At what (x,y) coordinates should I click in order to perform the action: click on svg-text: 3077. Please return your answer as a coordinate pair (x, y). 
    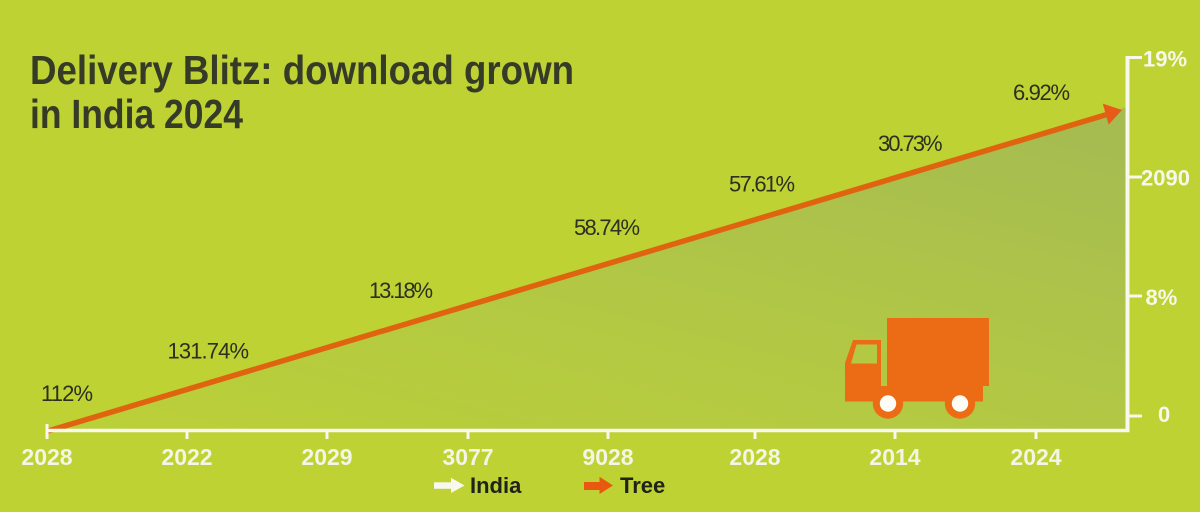
    Looking at the image, I should click on (467, 457).